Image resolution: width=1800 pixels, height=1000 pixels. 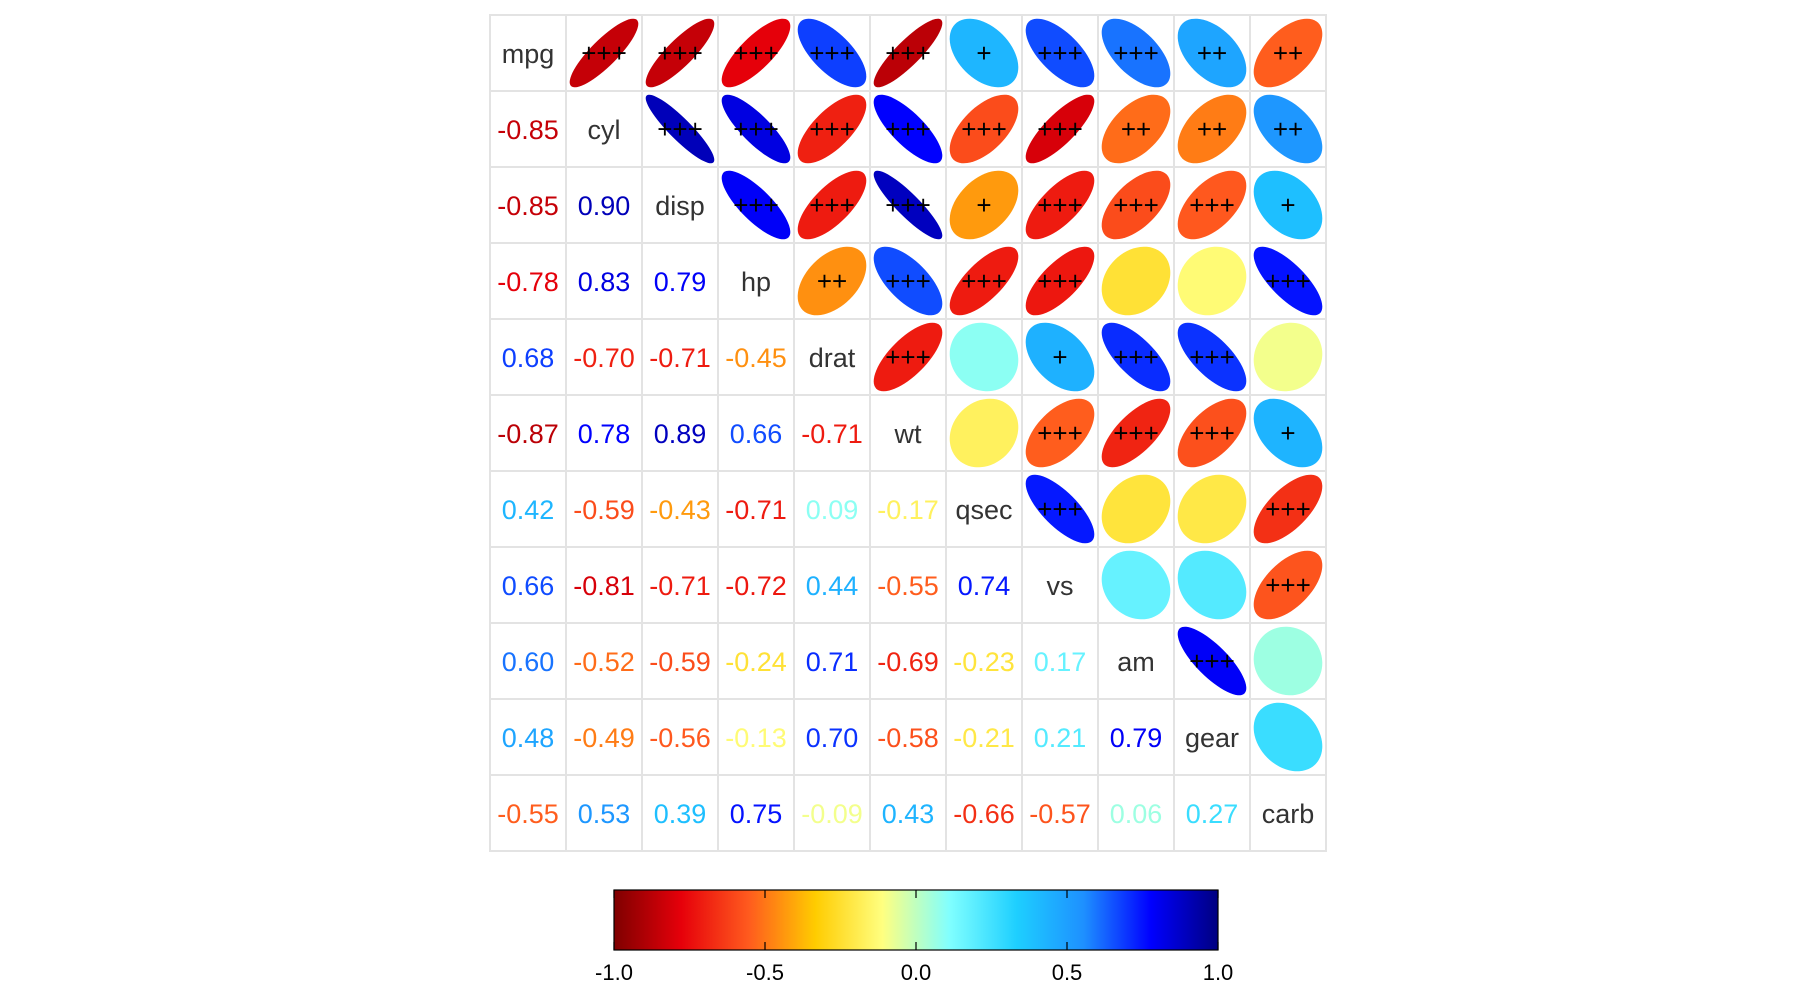 What do you see at coordinates (1212, 814) in the screenshot?
I see `correlation-value: 0.27` at bounding box center [1212, 814].